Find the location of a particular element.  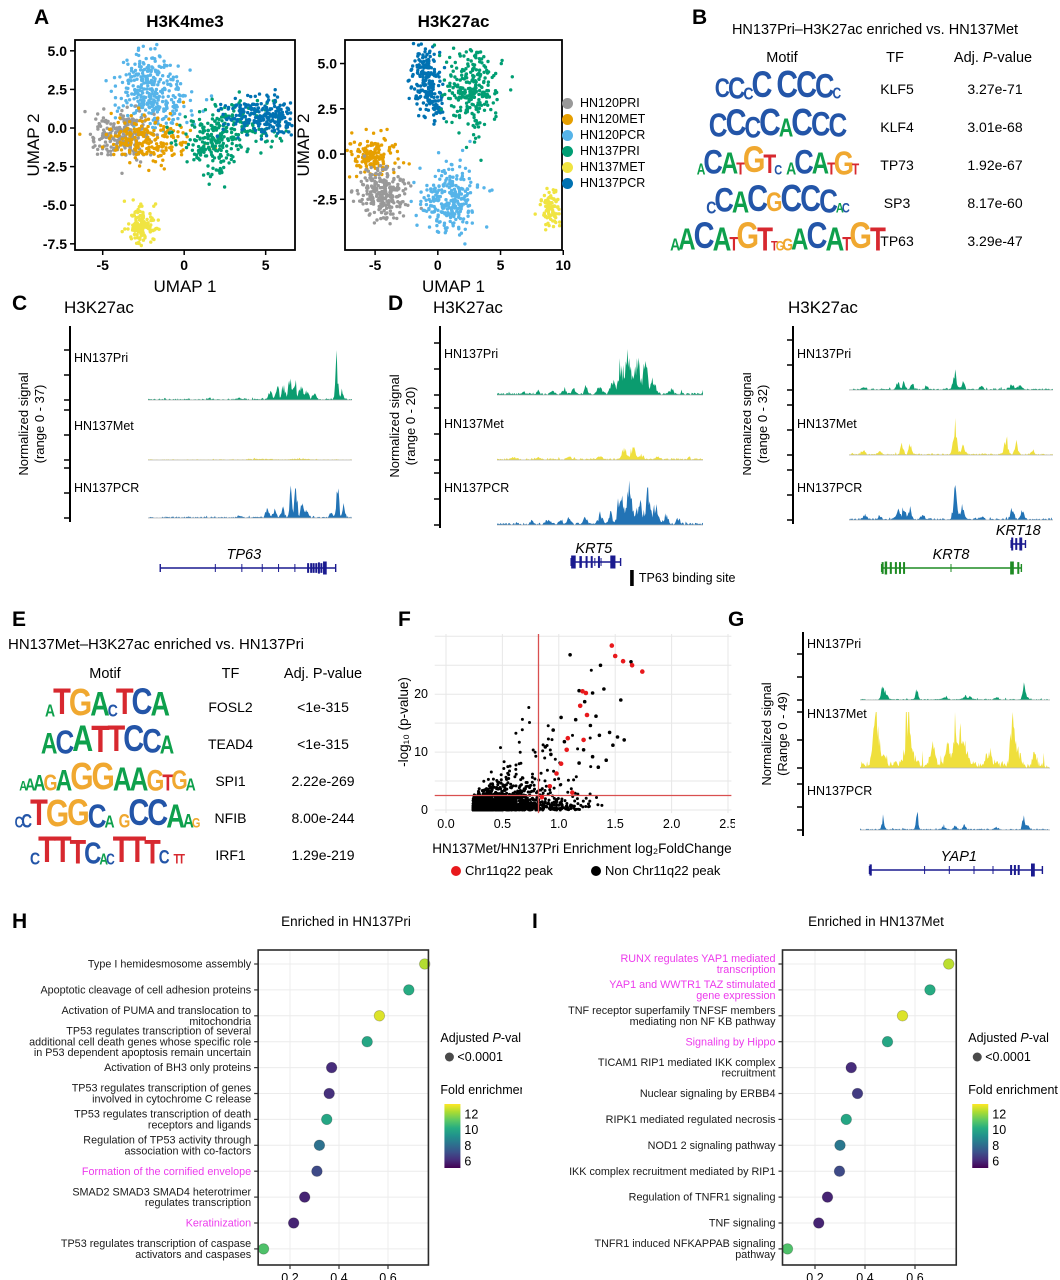

chr11q22-points is located at coordinates (592, 721).